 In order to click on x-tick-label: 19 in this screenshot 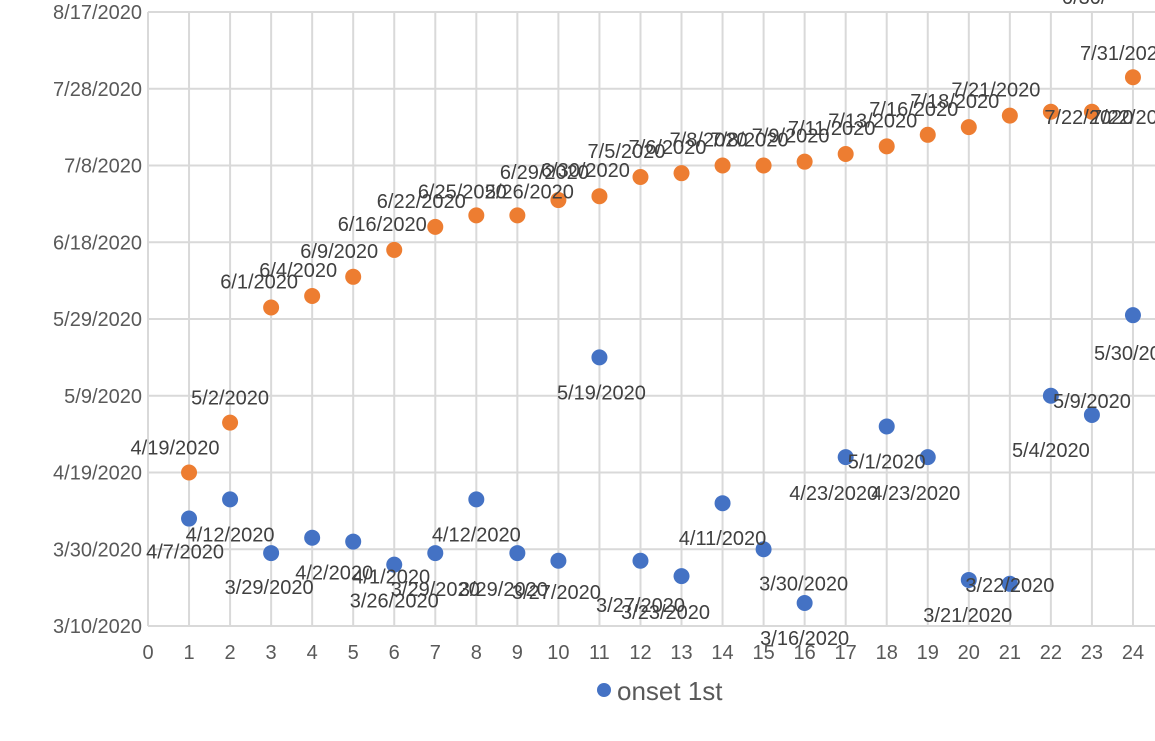, I will do `click(928, 653)`.